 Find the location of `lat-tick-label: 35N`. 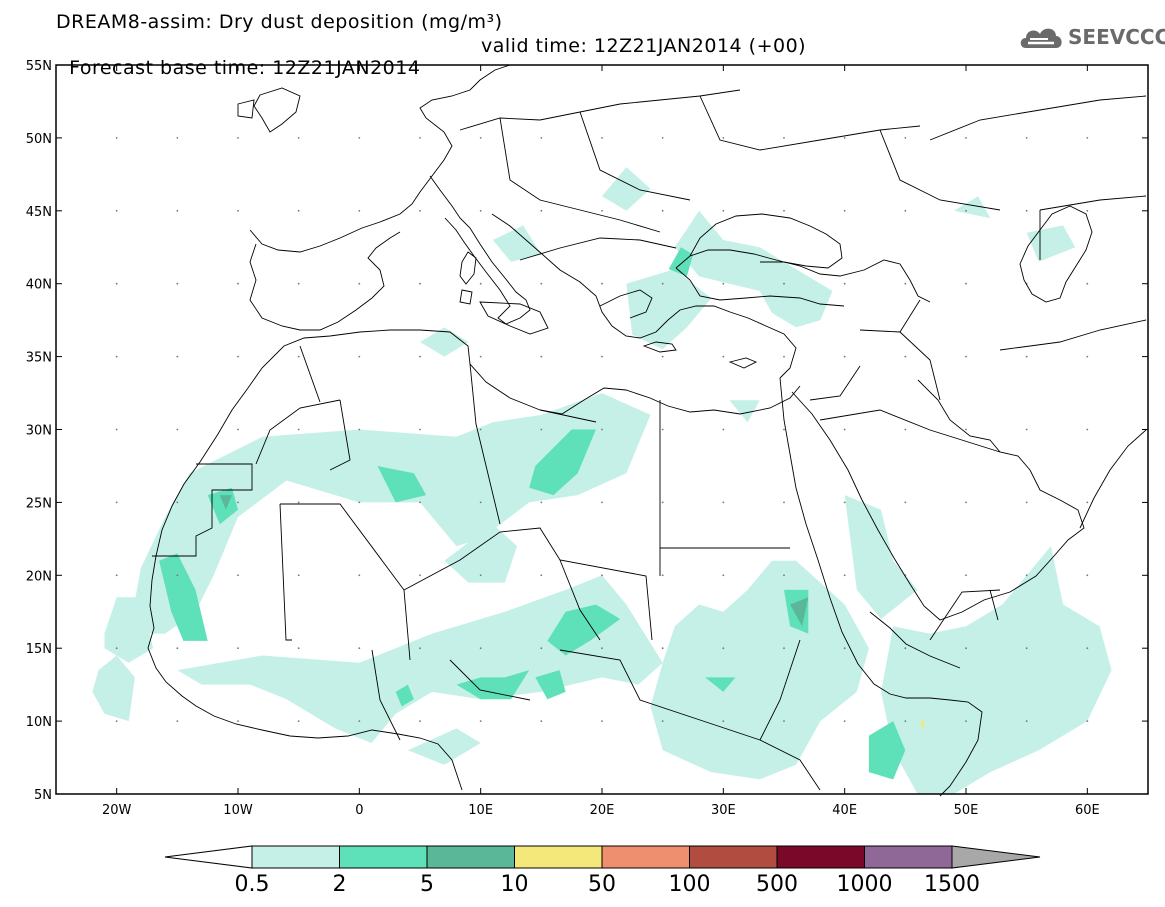

lat-tick-label: 35N is located at coordinates (39, 358).